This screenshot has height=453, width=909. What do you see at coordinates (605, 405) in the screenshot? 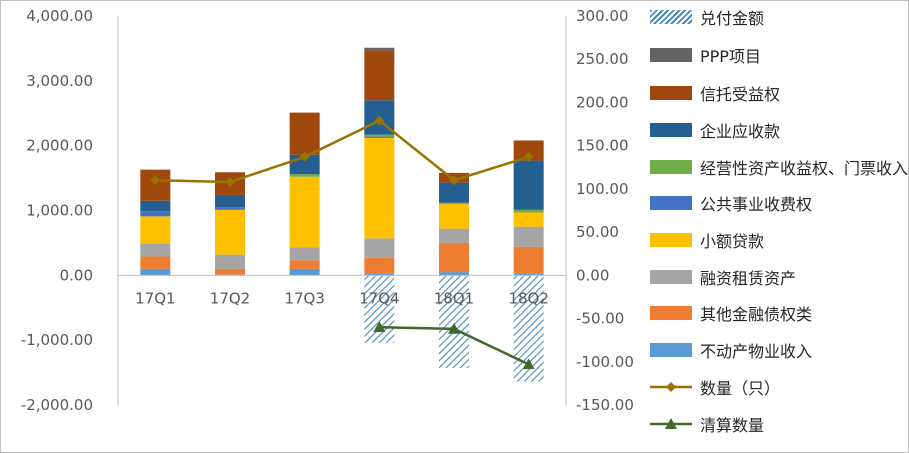
I see `right-tick-label: -150.00` at bounding box center [605, 405].